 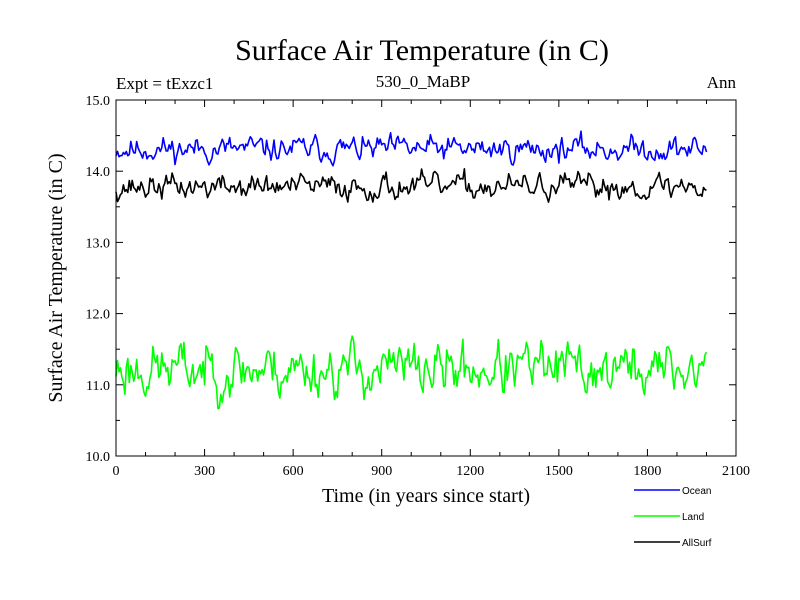 I want to click on x-tick-label: 900, so click(x=381, y=471).